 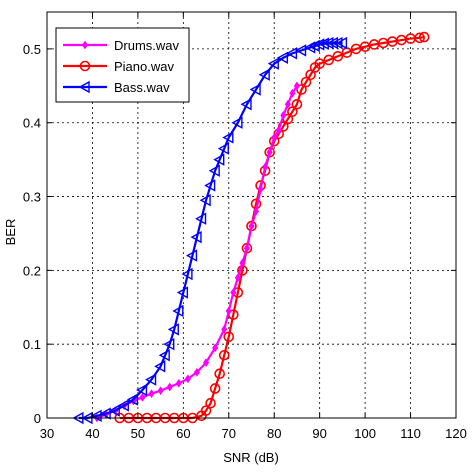 I want to click on x-tick-labels: 30 40 50 60 70 80 90 100 110 120, so click(x=253, y=433).